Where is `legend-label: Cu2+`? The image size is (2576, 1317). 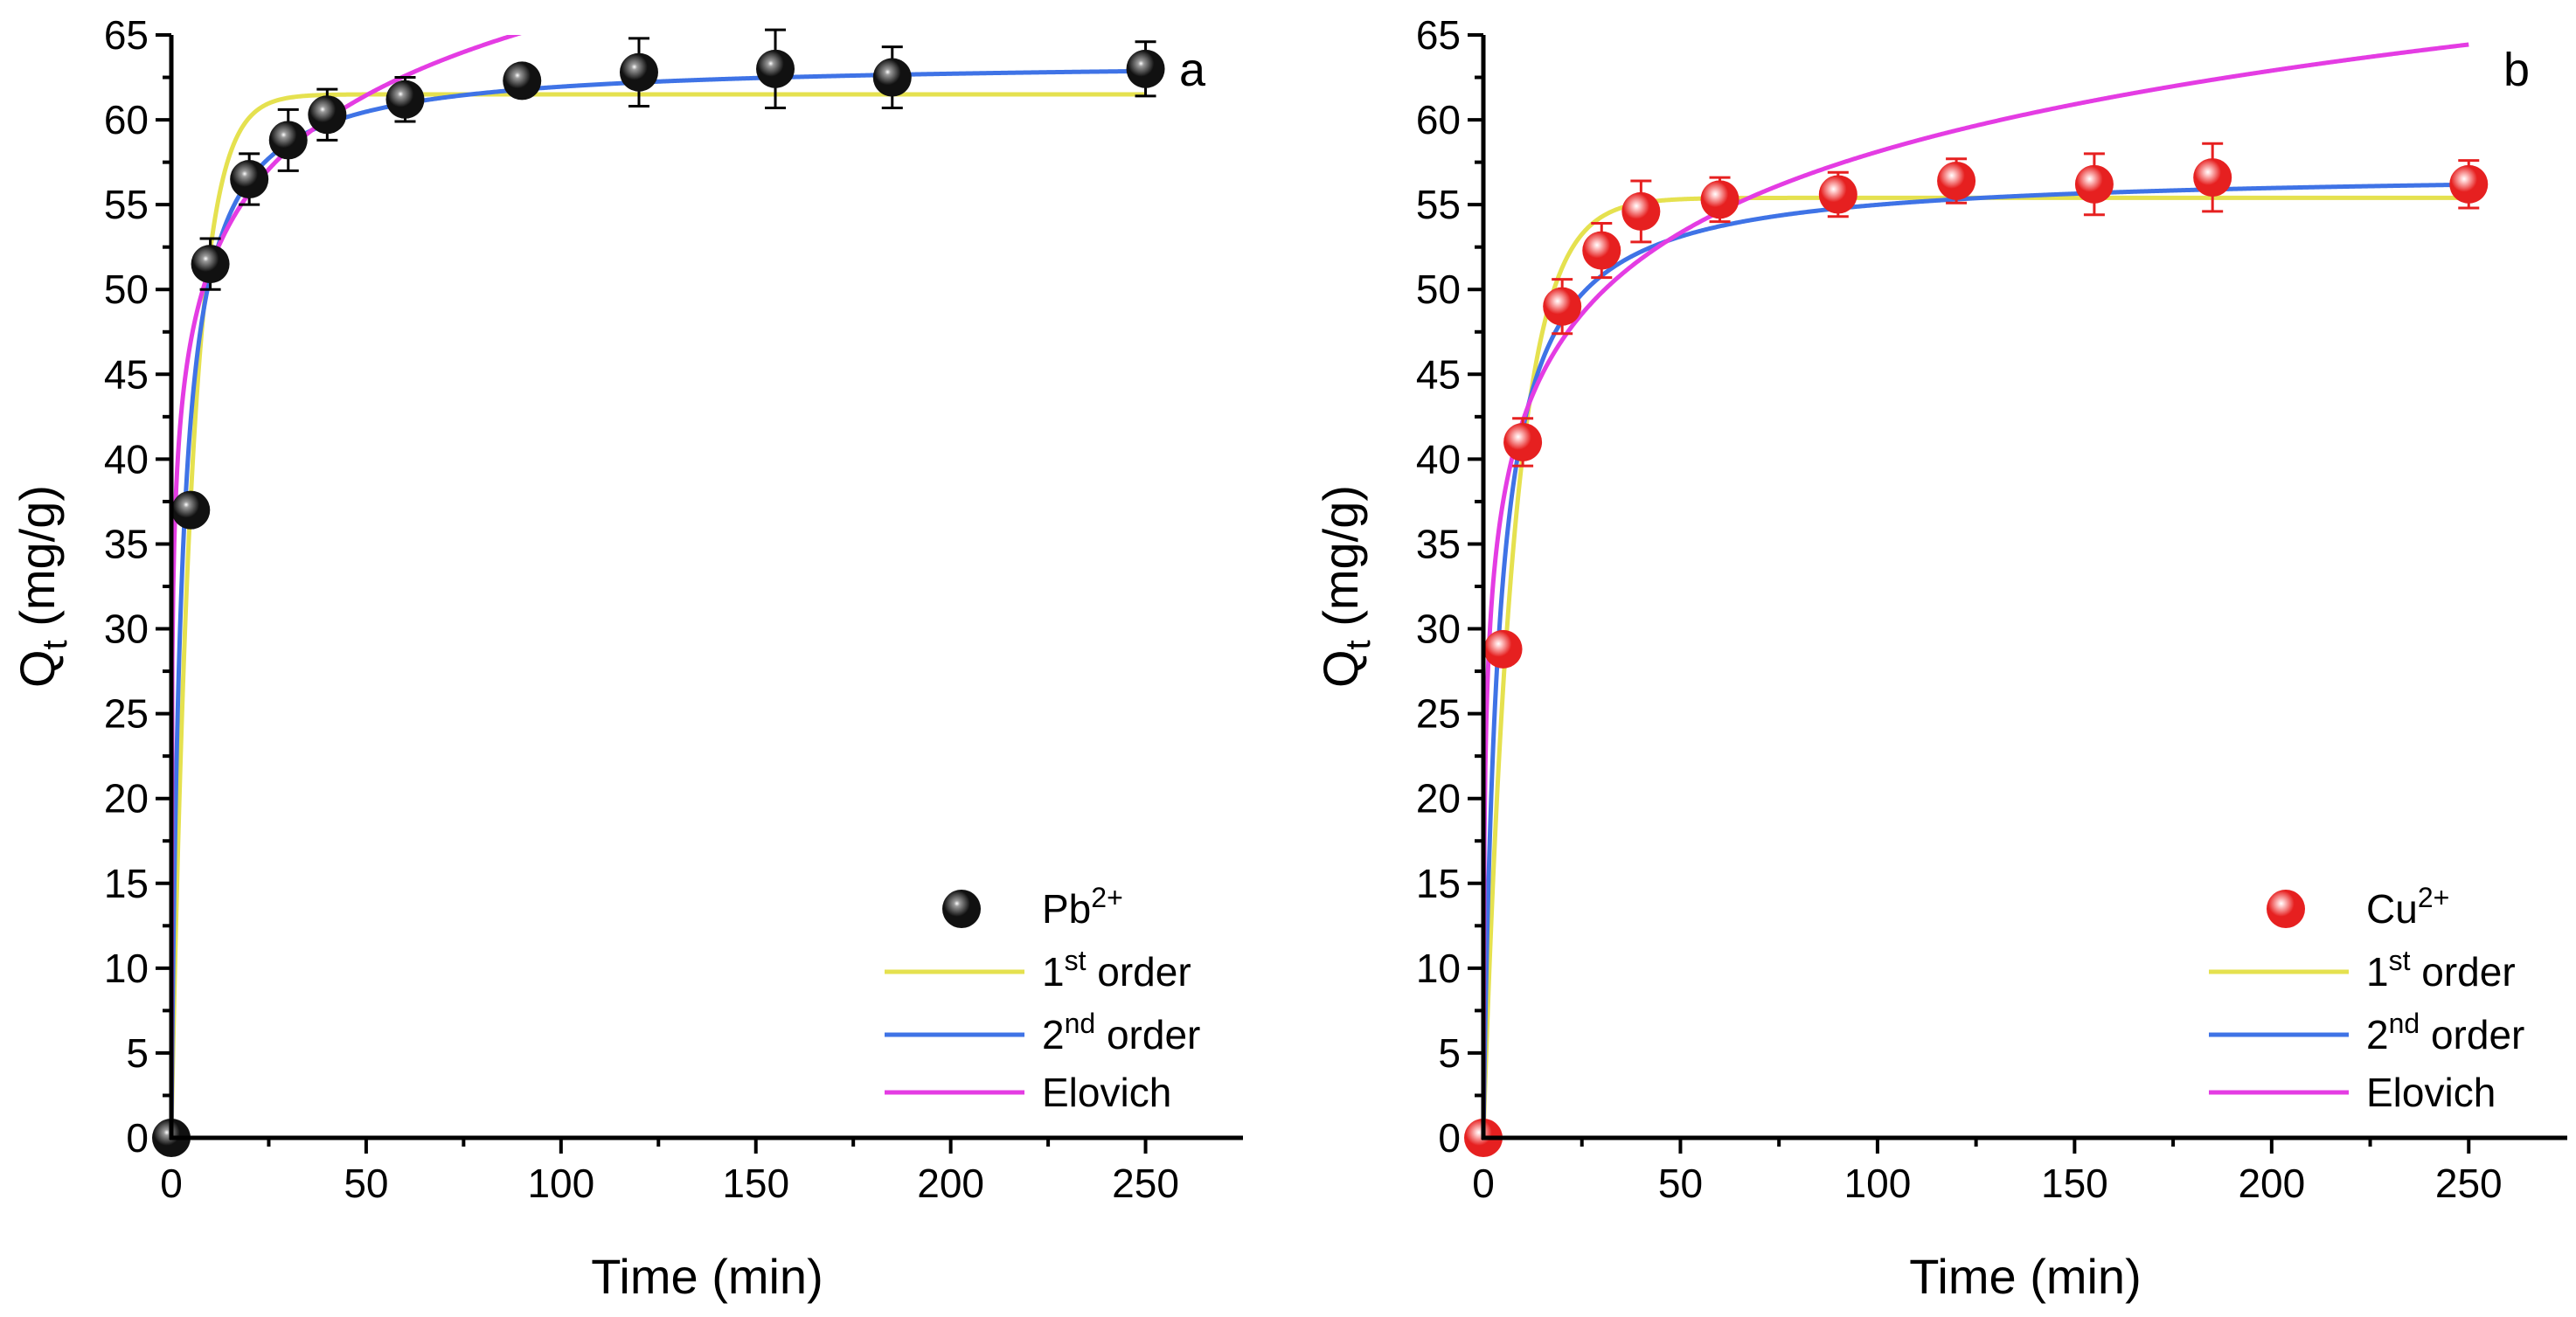 legend-label: Cu2+ is located at coordinates (2408, 907).